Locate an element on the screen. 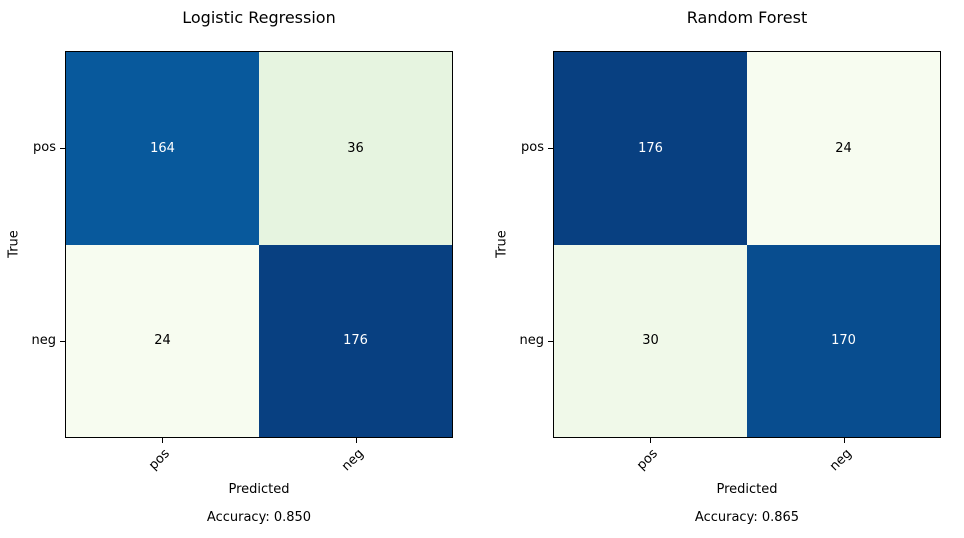  heatmap-cell-true-neg-pred-pos: 30 is located at coordinates (650, 340).